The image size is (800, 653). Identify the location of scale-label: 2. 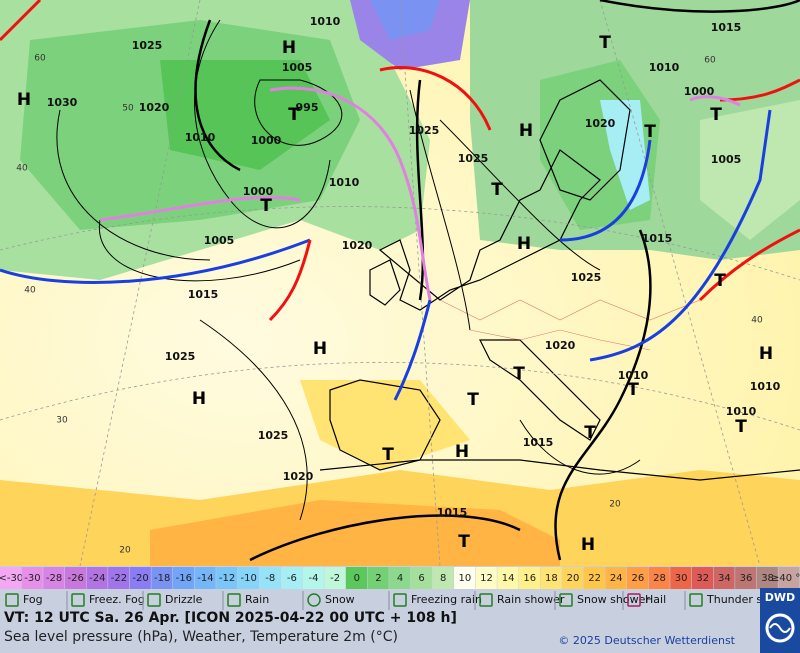
(378, 578).